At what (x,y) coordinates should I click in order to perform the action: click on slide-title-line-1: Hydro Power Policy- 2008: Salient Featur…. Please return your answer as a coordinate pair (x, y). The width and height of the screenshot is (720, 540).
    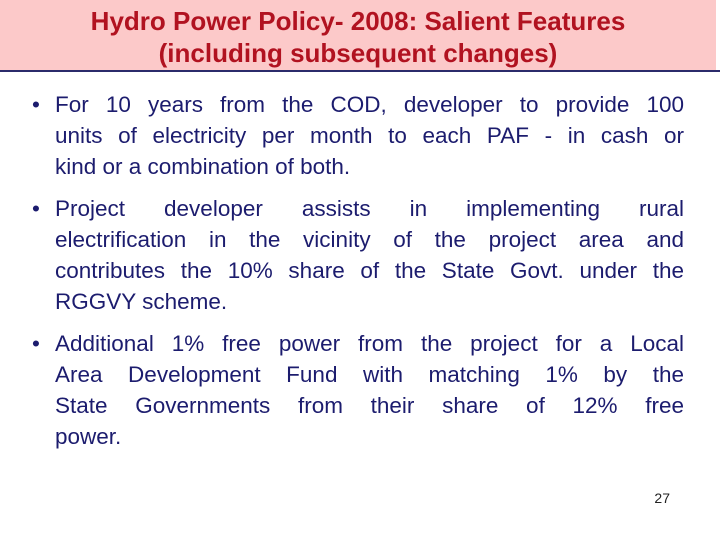
    Looking at the image, I should click on (358, 21).